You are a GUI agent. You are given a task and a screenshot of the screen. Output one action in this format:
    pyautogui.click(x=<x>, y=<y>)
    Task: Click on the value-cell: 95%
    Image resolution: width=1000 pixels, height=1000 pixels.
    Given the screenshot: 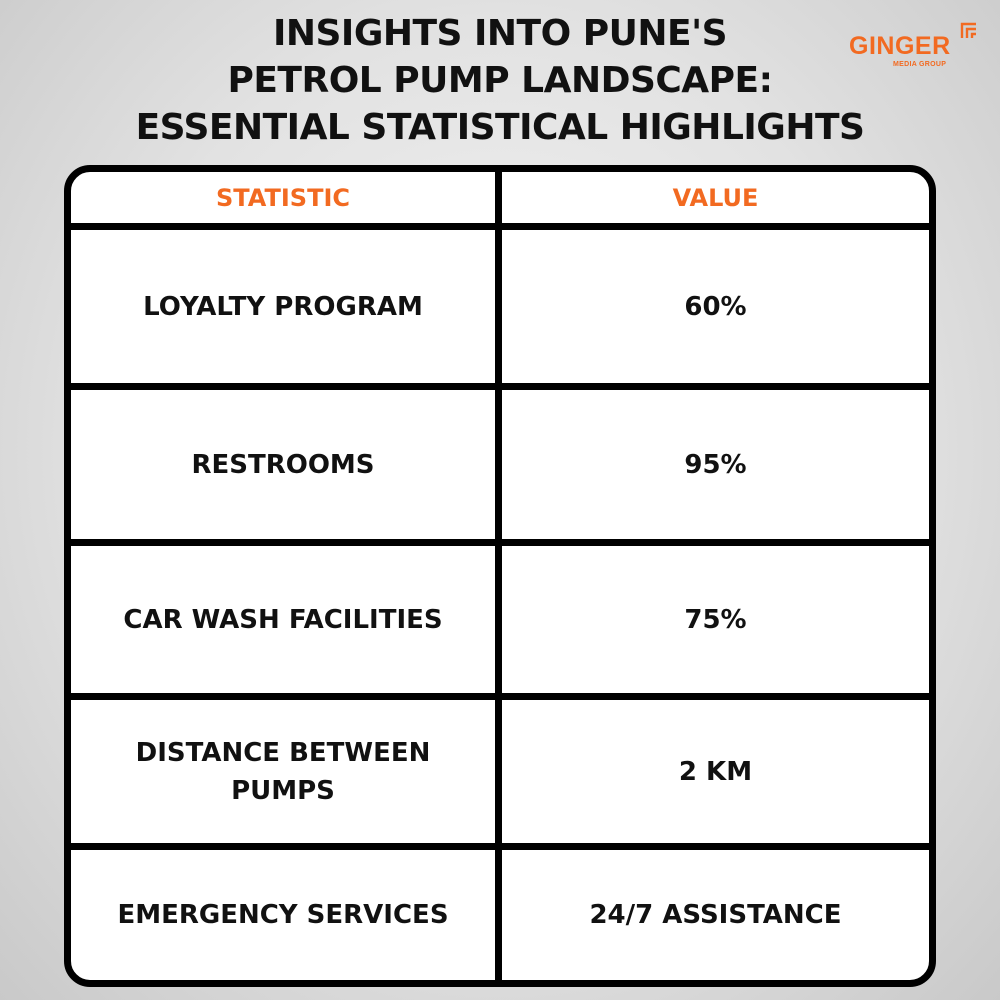 What is the action you would take?
    pyautogui.click(x=715, y=464)
    